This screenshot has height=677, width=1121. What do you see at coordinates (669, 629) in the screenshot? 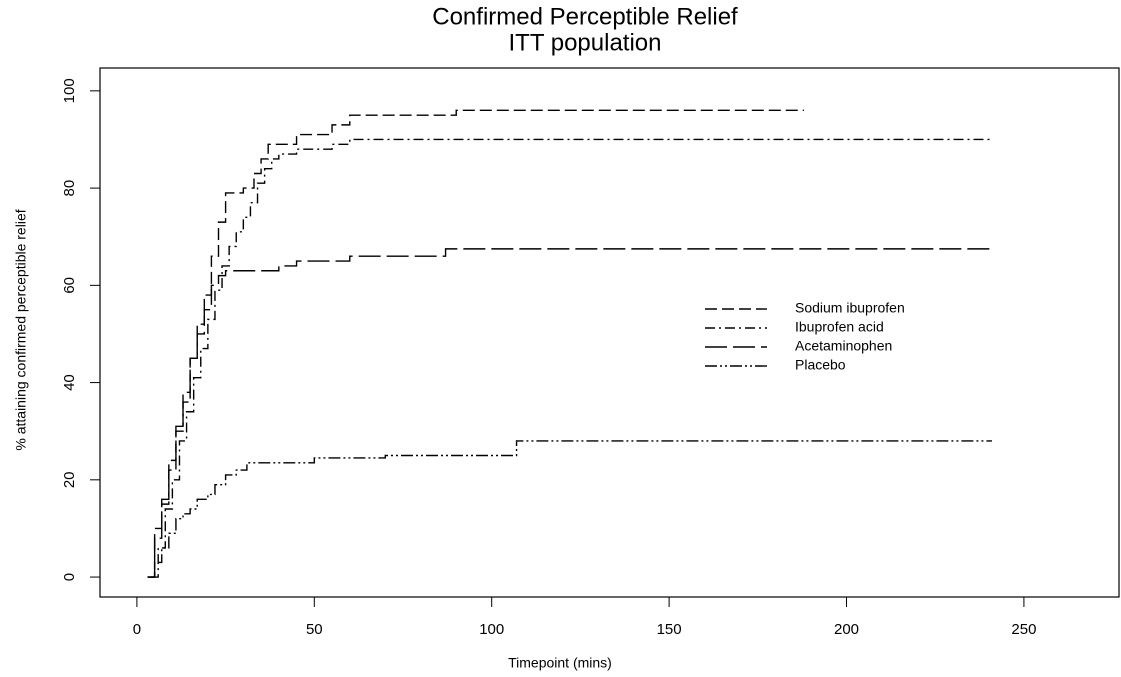
I see `x-tick-label: 150` at bounding box center [669, 629].